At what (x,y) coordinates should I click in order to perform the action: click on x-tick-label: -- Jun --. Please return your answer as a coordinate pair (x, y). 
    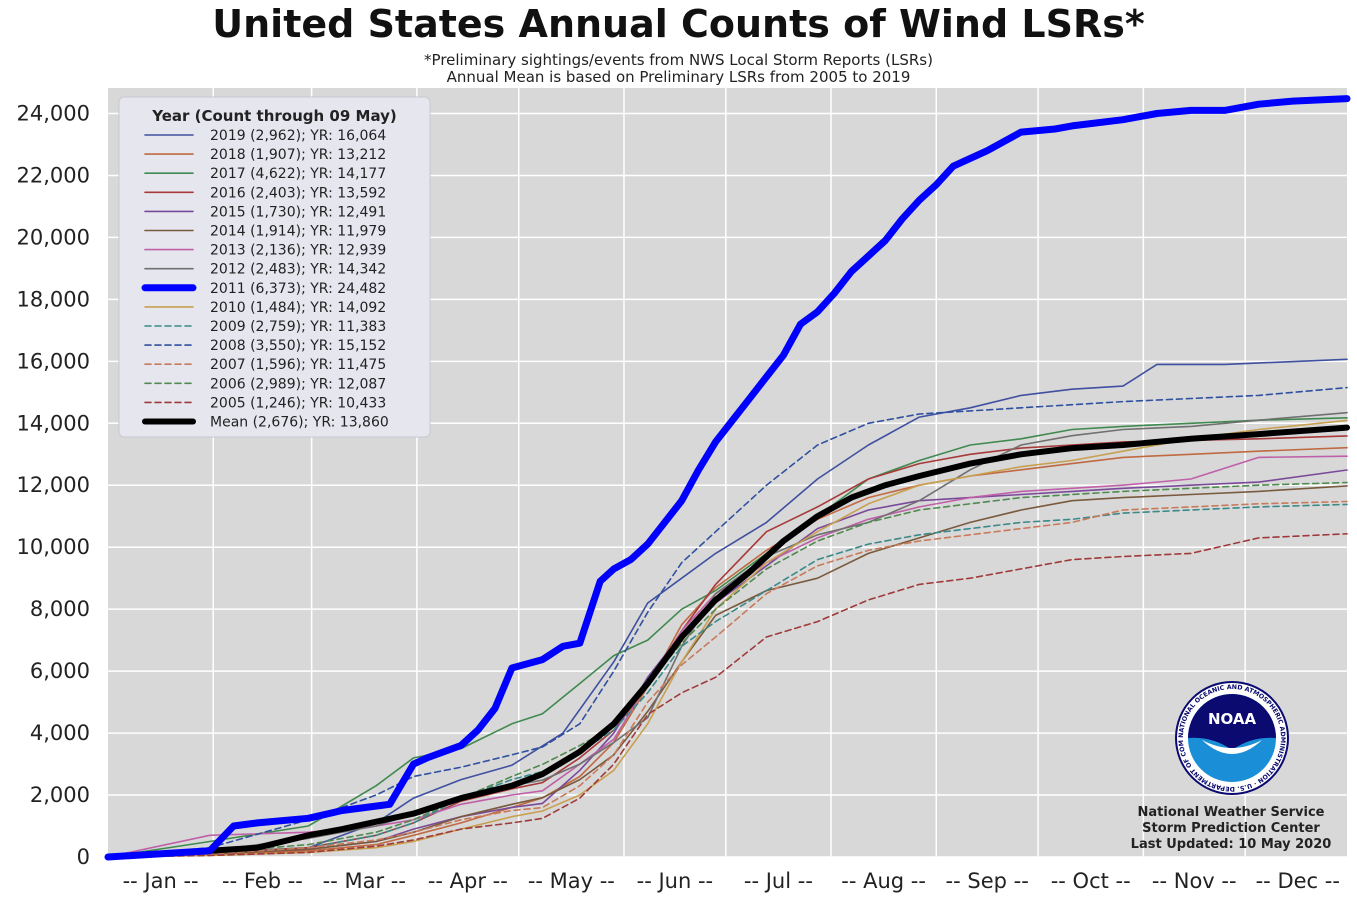
    Looking at the image, I should click on (675, 881).